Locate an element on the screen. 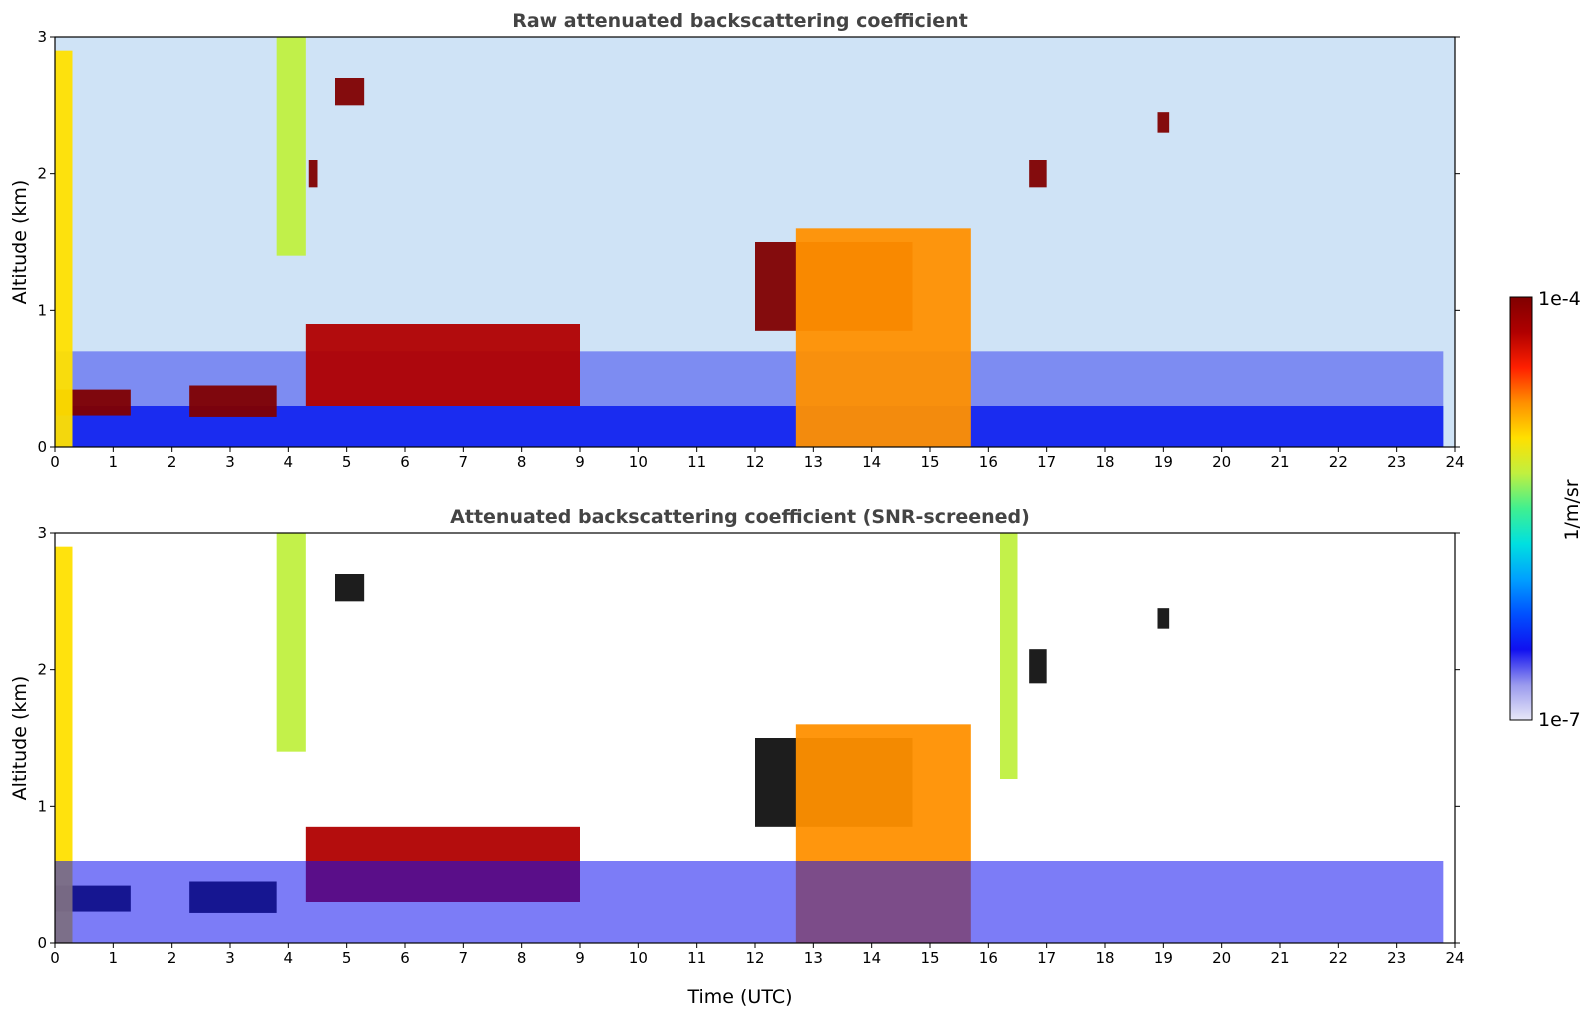 The width and height of the screenshot is (1595, 1020). colorbar: 1e-4 1e-7 1/m/sr is located at coordinates (1546, 509).